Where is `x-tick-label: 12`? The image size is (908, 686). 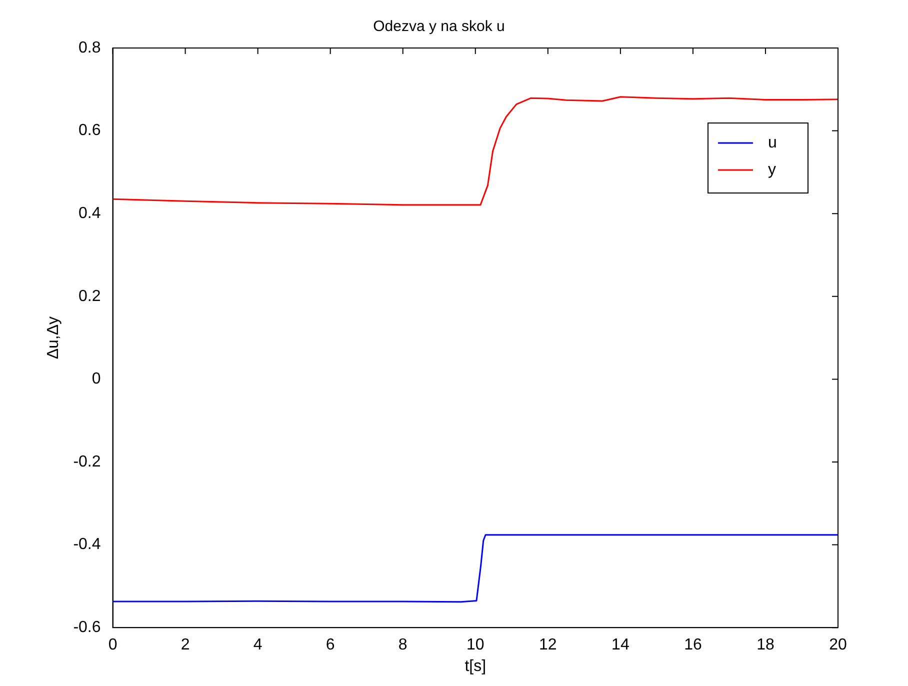
x-tick-label: 12 is located at coordinates (548, 645).